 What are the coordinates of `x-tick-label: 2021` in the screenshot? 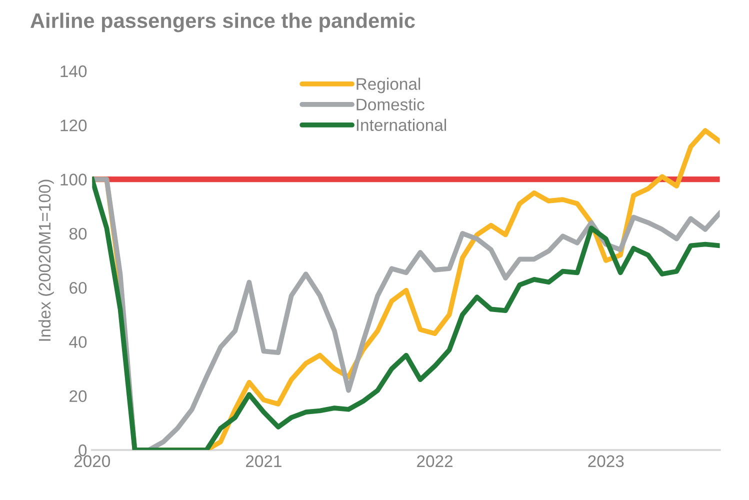 It's located at (264, 461).